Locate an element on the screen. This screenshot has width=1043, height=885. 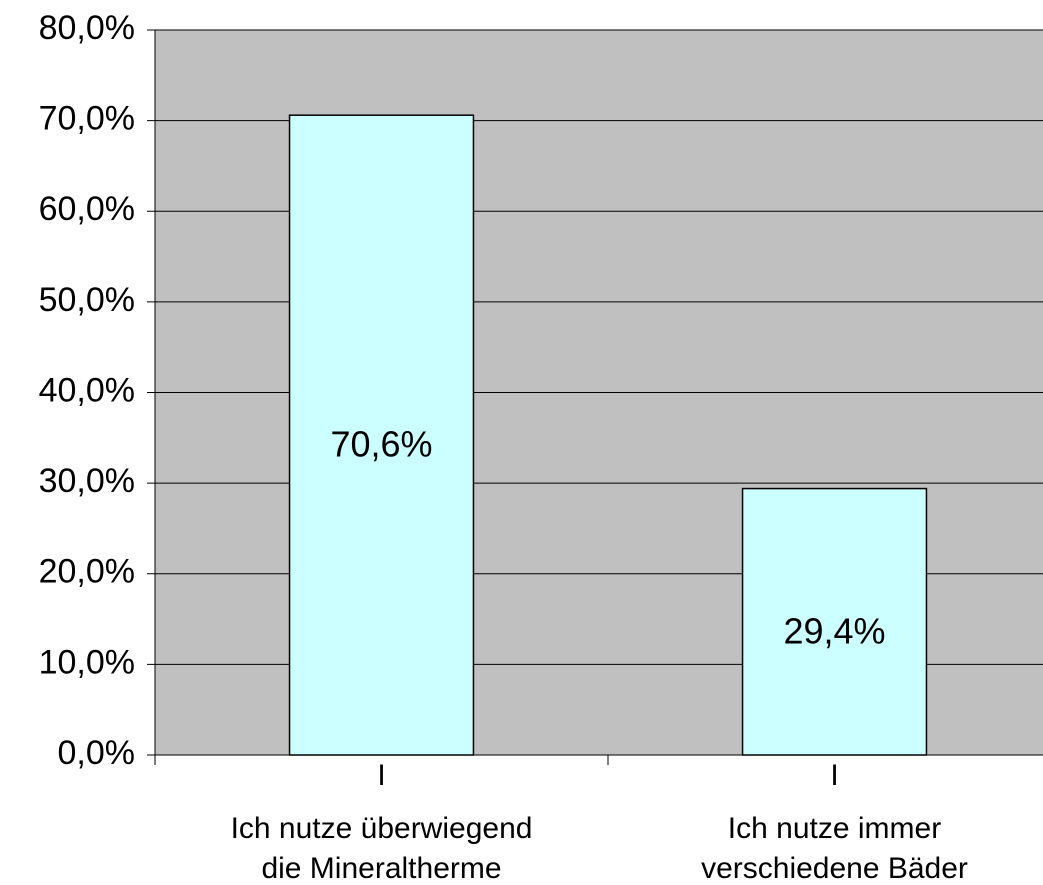
x-tick-label: die Mineraltherme is located at coordinates (381, 868).